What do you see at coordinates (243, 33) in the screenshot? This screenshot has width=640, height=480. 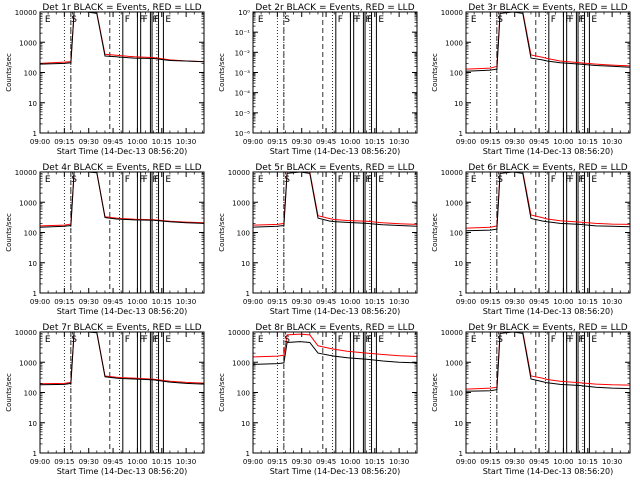 I see `y-tick-label: 10⁻¹` at bounding box center [243, 33].